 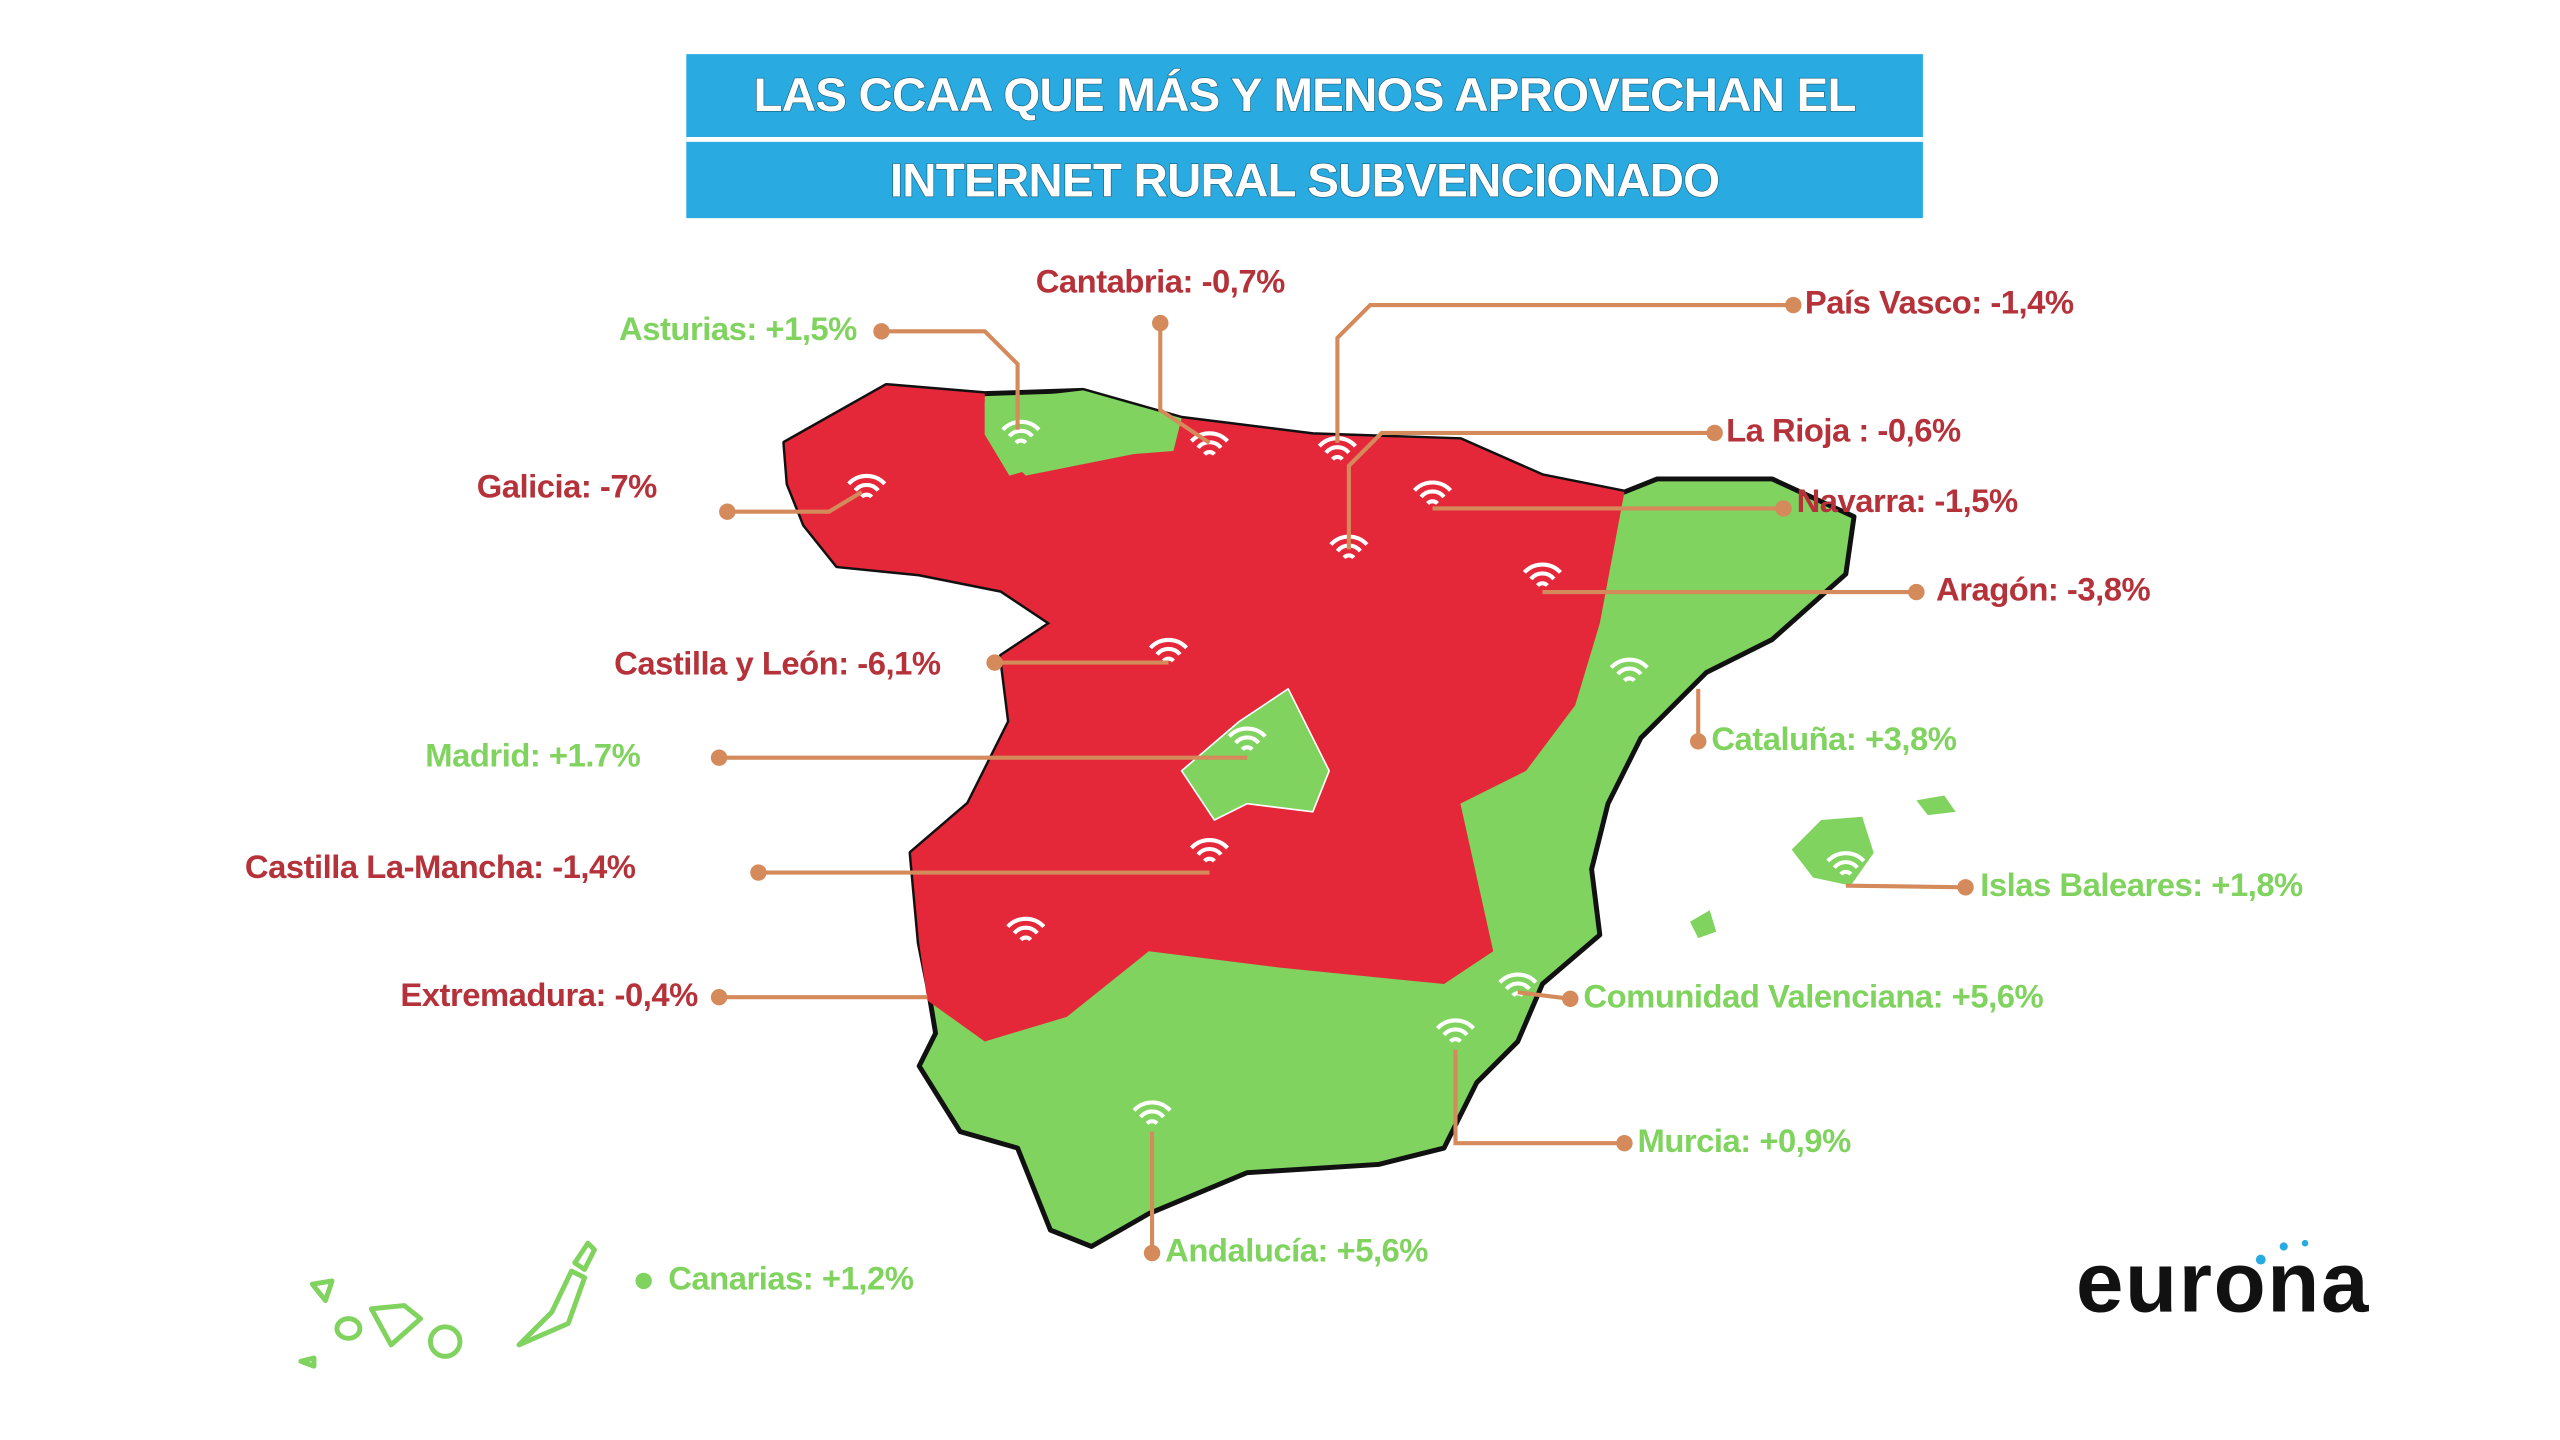 I want to click on title-banner, so click(x=1304, y=136).